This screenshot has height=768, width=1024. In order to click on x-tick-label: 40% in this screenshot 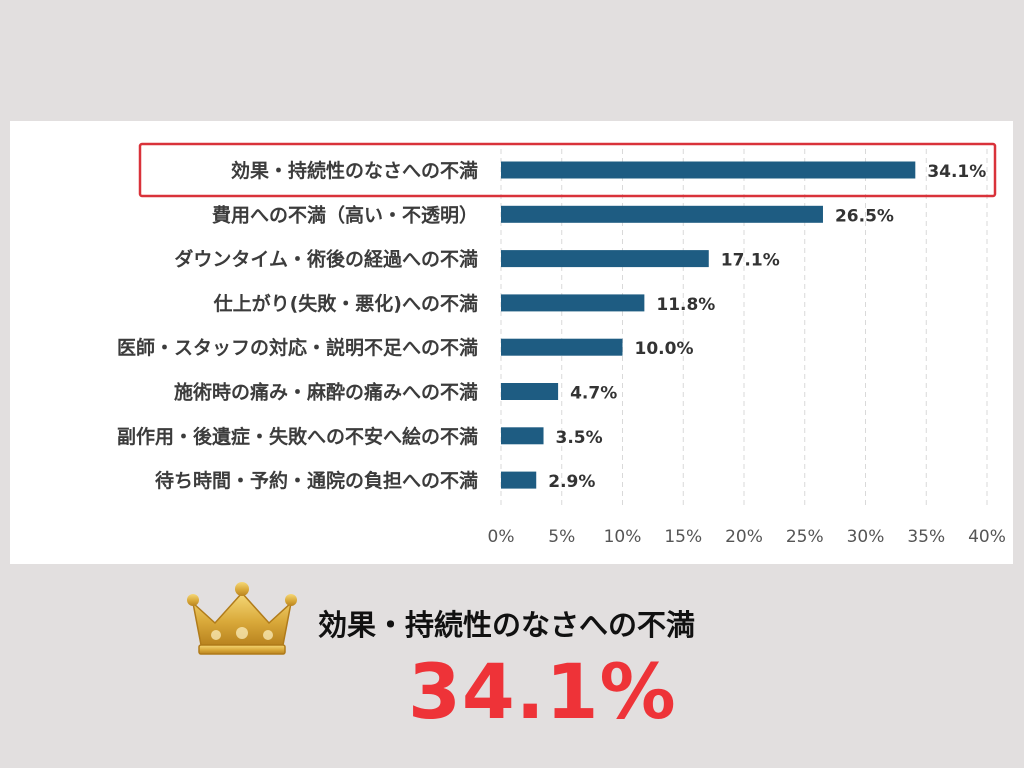, I will do `click(987, 537)`.